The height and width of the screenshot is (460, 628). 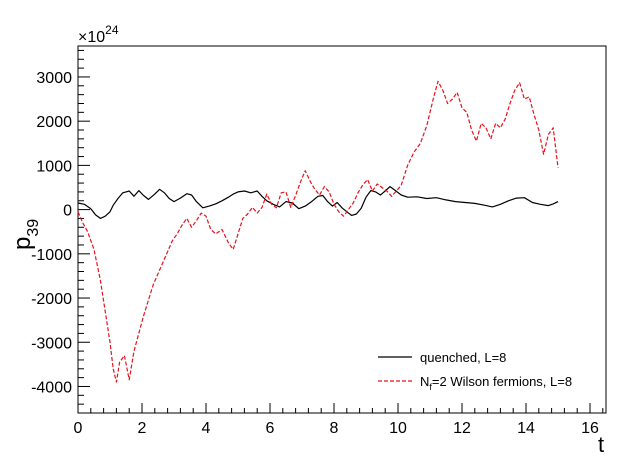 I want to click on x-tick-label: 12, so click(x=462, y=428).